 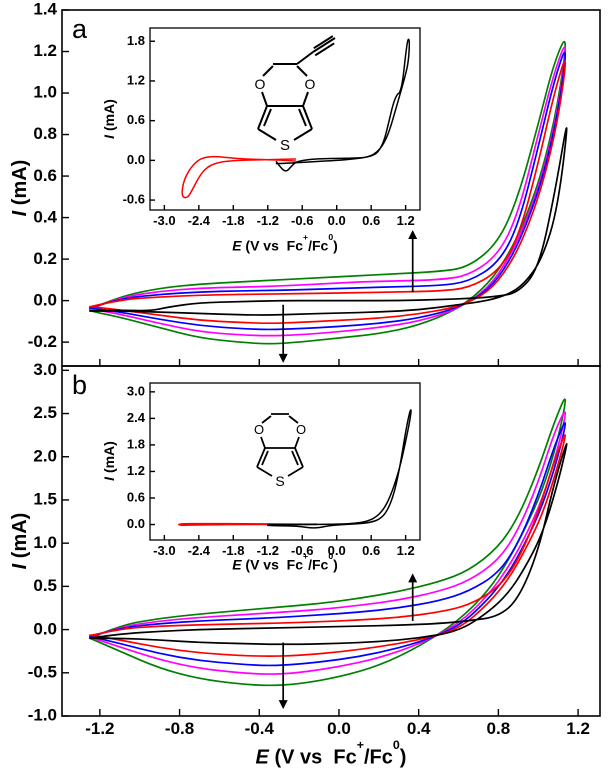 I want to click on panel-a-y-axis-label: I (mA), so click(x=20, y=188).